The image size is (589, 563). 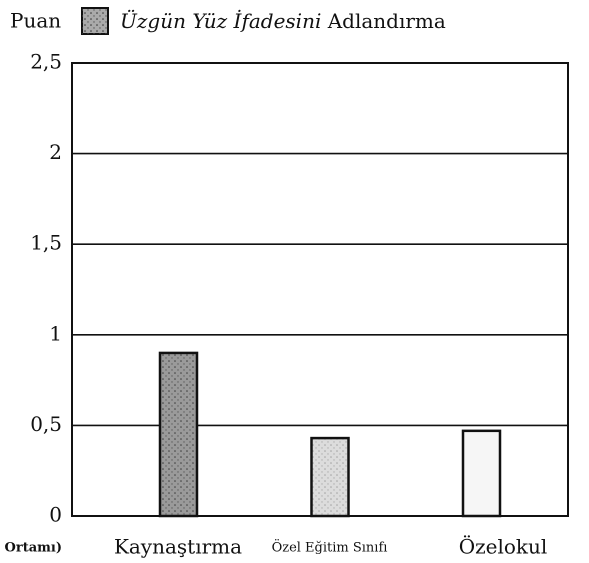 I want to click on x-axis-label: n Ortamı), so click(x=31, y=548).